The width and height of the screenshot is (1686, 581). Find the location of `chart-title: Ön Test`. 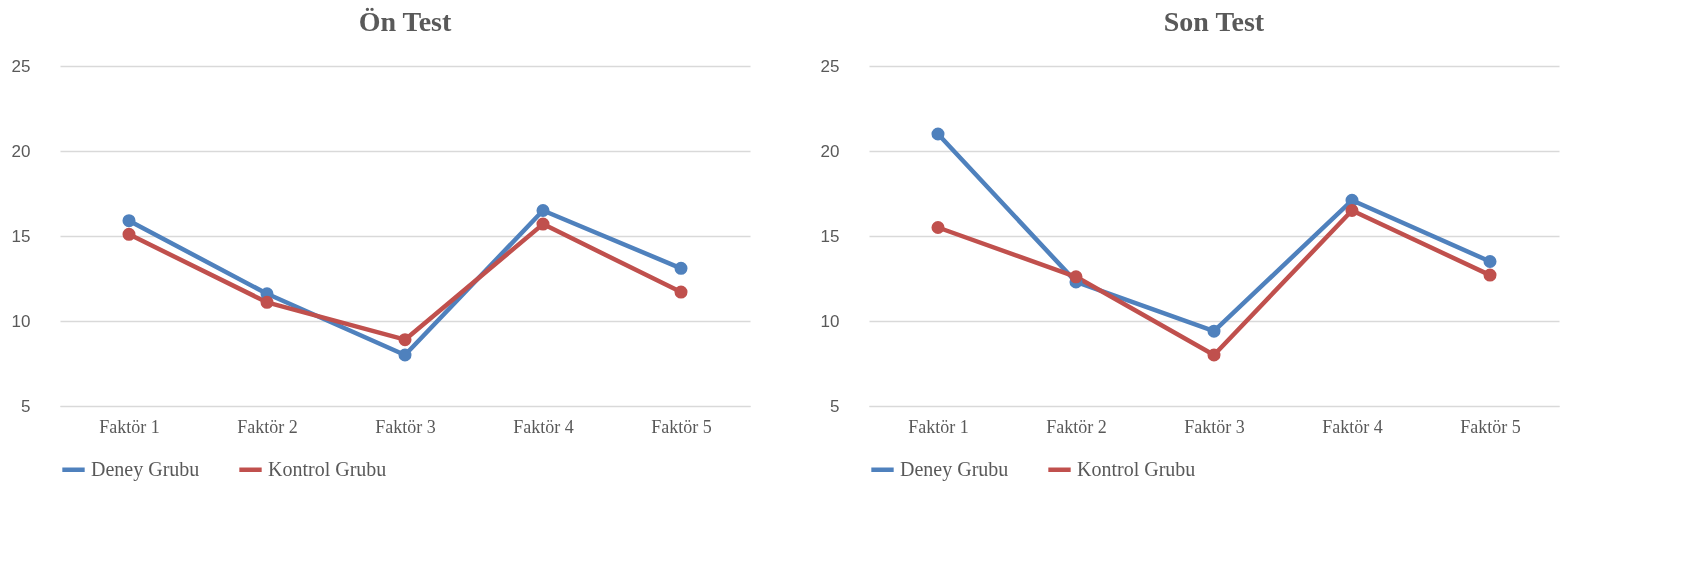

chart-title: Ön Test is located at coordinates (405, 21).